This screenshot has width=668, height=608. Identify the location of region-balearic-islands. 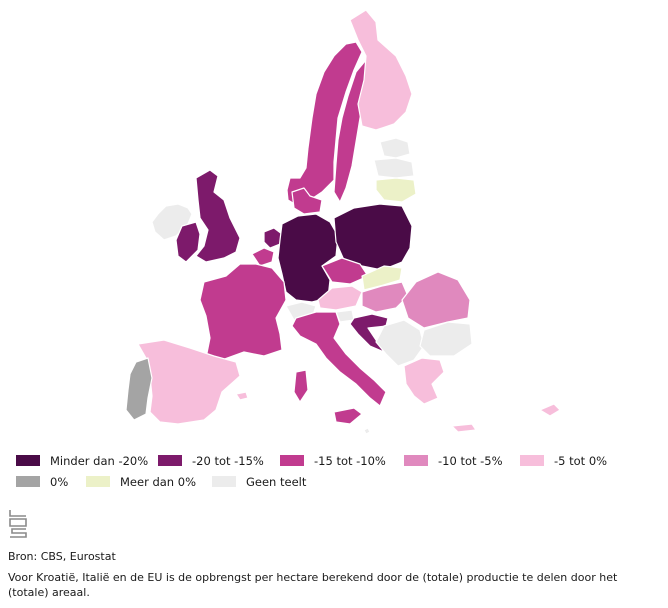
(242, 396).